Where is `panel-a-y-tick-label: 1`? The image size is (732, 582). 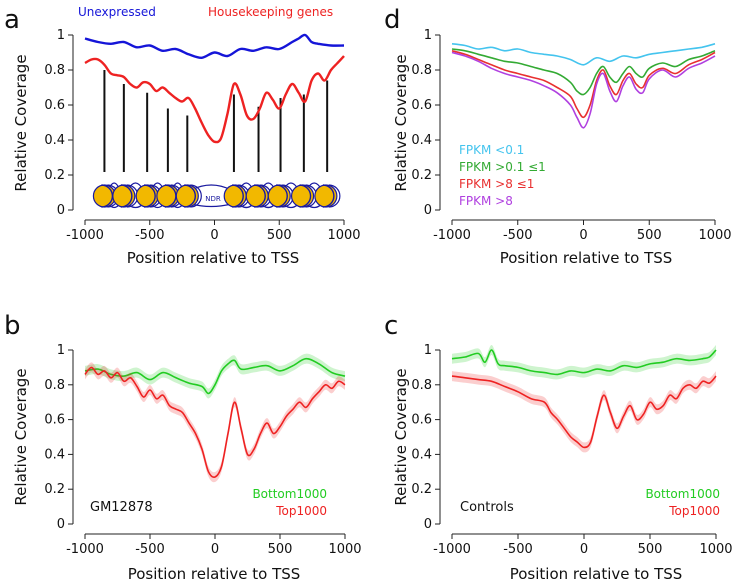
panel-a-y-tick-label: 1 is located at coordinates (61, 35).